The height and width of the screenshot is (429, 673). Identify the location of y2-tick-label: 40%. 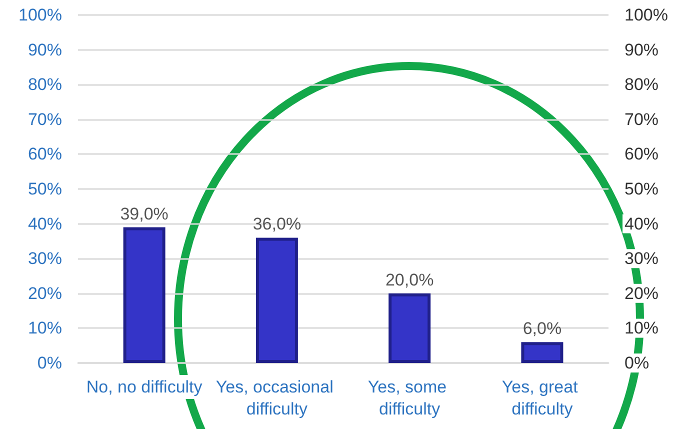
(641, 224).